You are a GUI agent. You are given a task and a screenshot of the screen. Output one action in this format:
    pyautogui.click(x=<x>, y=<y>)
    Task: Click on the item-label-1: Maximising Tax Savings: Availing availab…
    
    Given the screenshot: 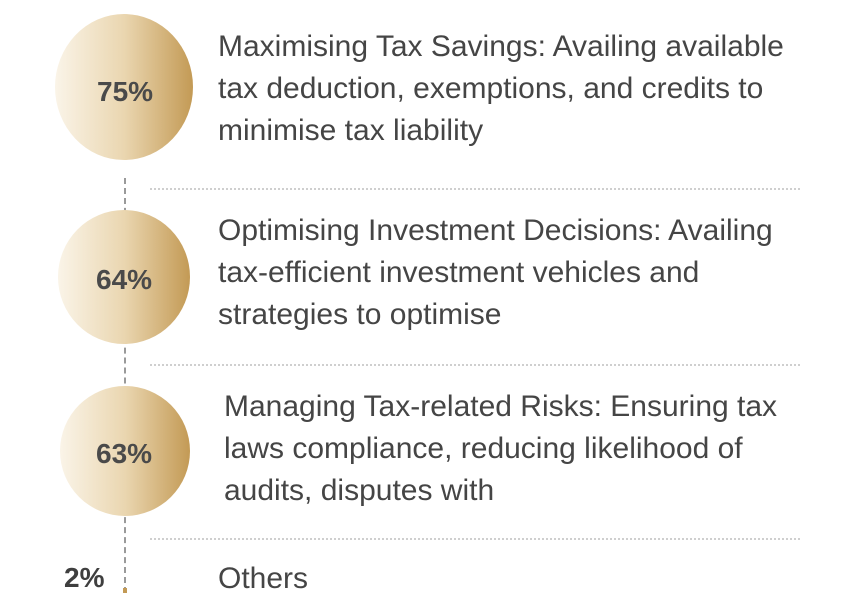 What is the action you would take?
    pyautogui.click(x=501, y=88)
    